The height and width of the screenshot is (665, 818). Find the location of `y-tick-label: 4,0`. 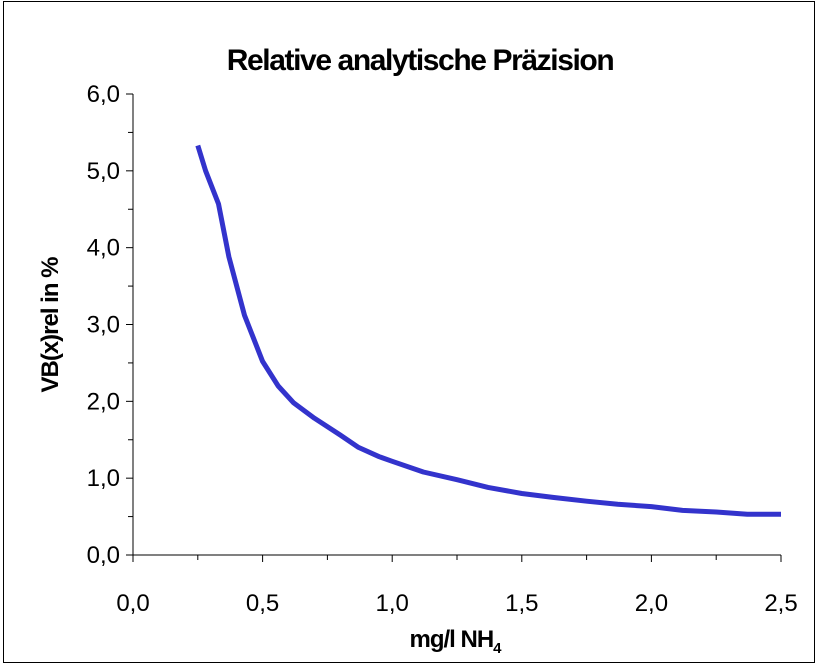

y-tick-label: 4,0 is located at coordinates (103, 248).